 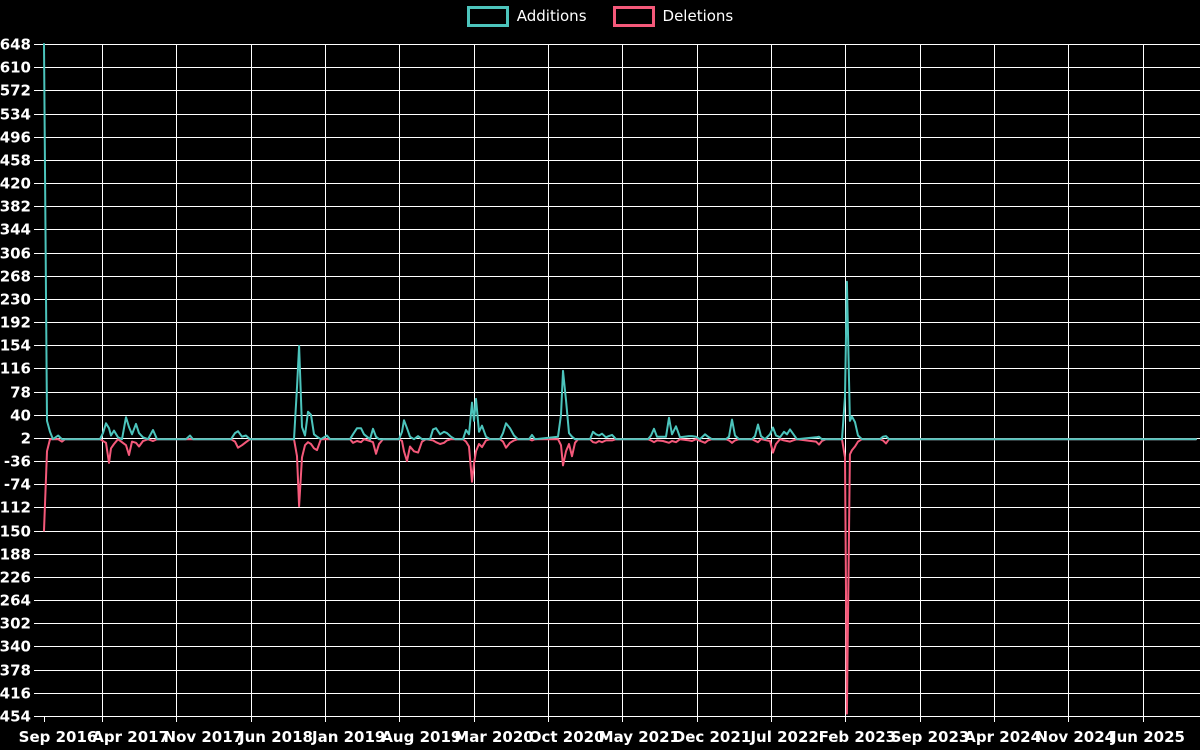 What do you see at coordinates (204, 737) in the screenshot?
I see `x-tick-label: Nov 2017` at bounding box center [204, 737].